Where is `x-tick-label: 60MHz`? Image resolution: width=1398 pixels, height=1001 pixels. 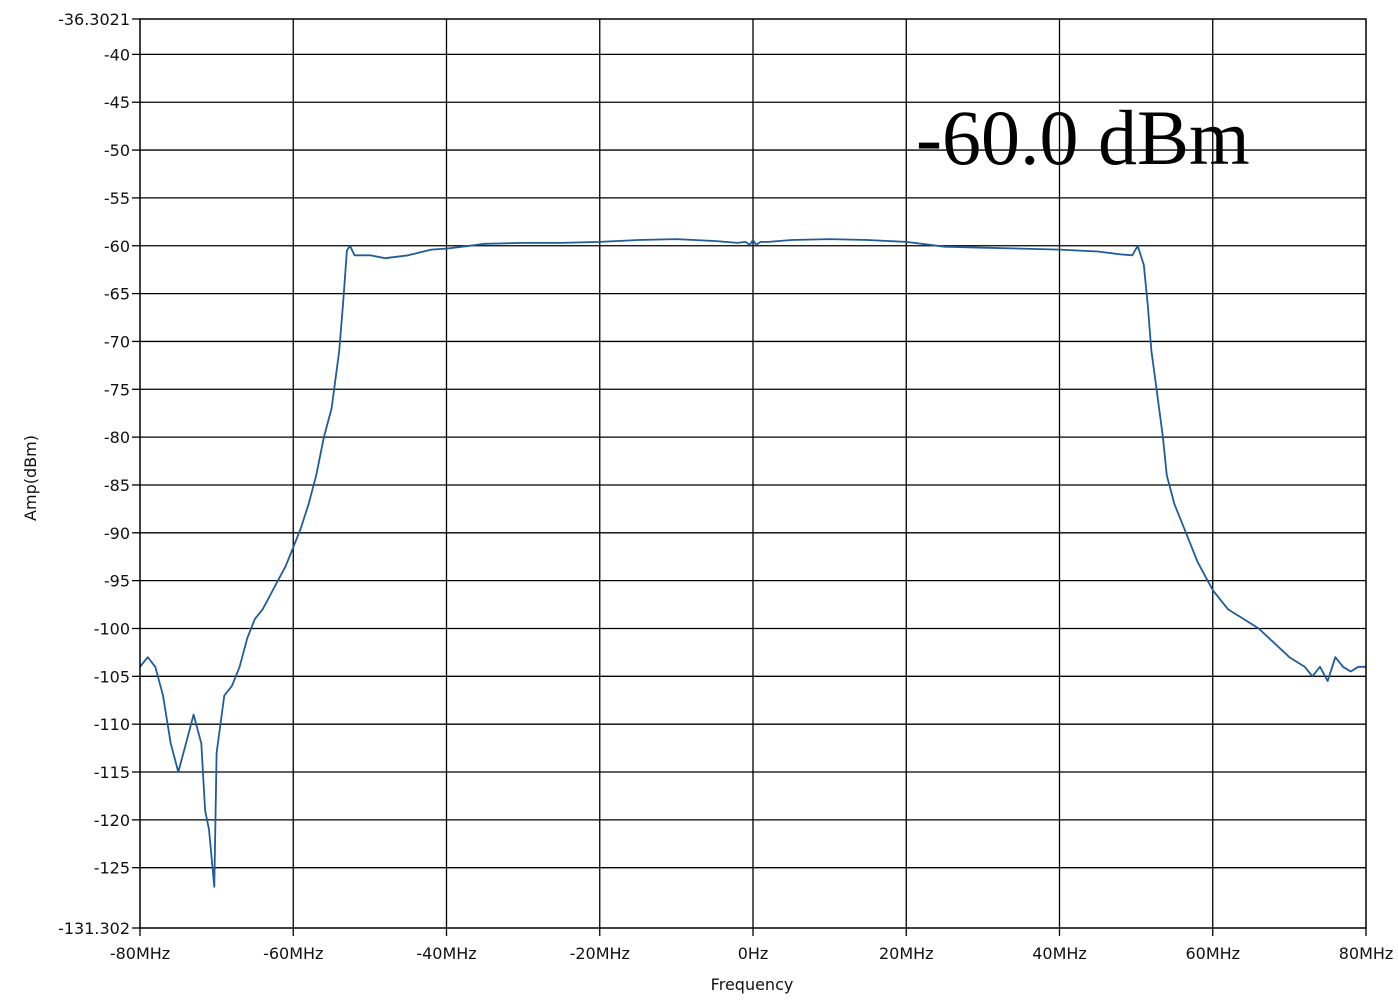 x-tick-label: 60MHz is located at coordinates (1212, 953).